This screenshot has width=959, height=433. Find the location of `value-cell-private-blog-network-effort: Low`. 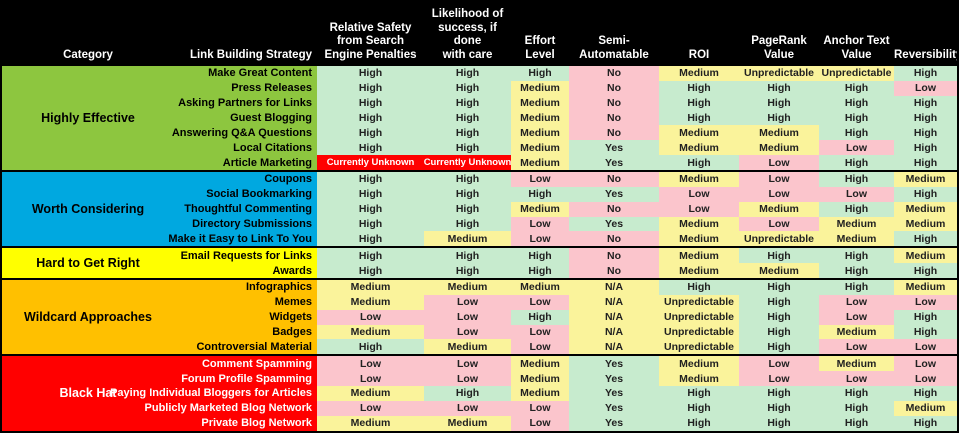

value-cell-private-blog-network-effort: Low is located at coordinates (540, 423).